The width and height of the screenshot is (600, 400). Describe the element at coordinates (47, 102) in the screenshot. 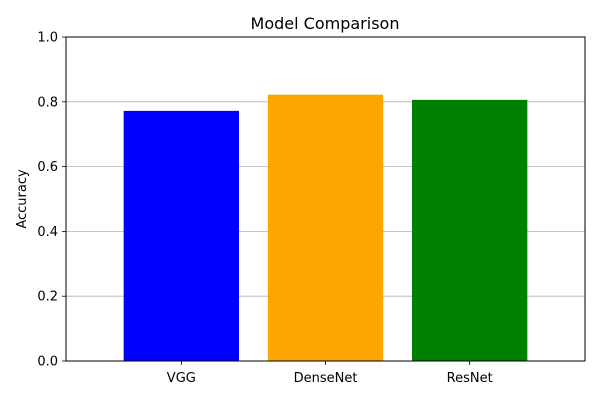

I see `y-tick-label: 0.8` at that location.